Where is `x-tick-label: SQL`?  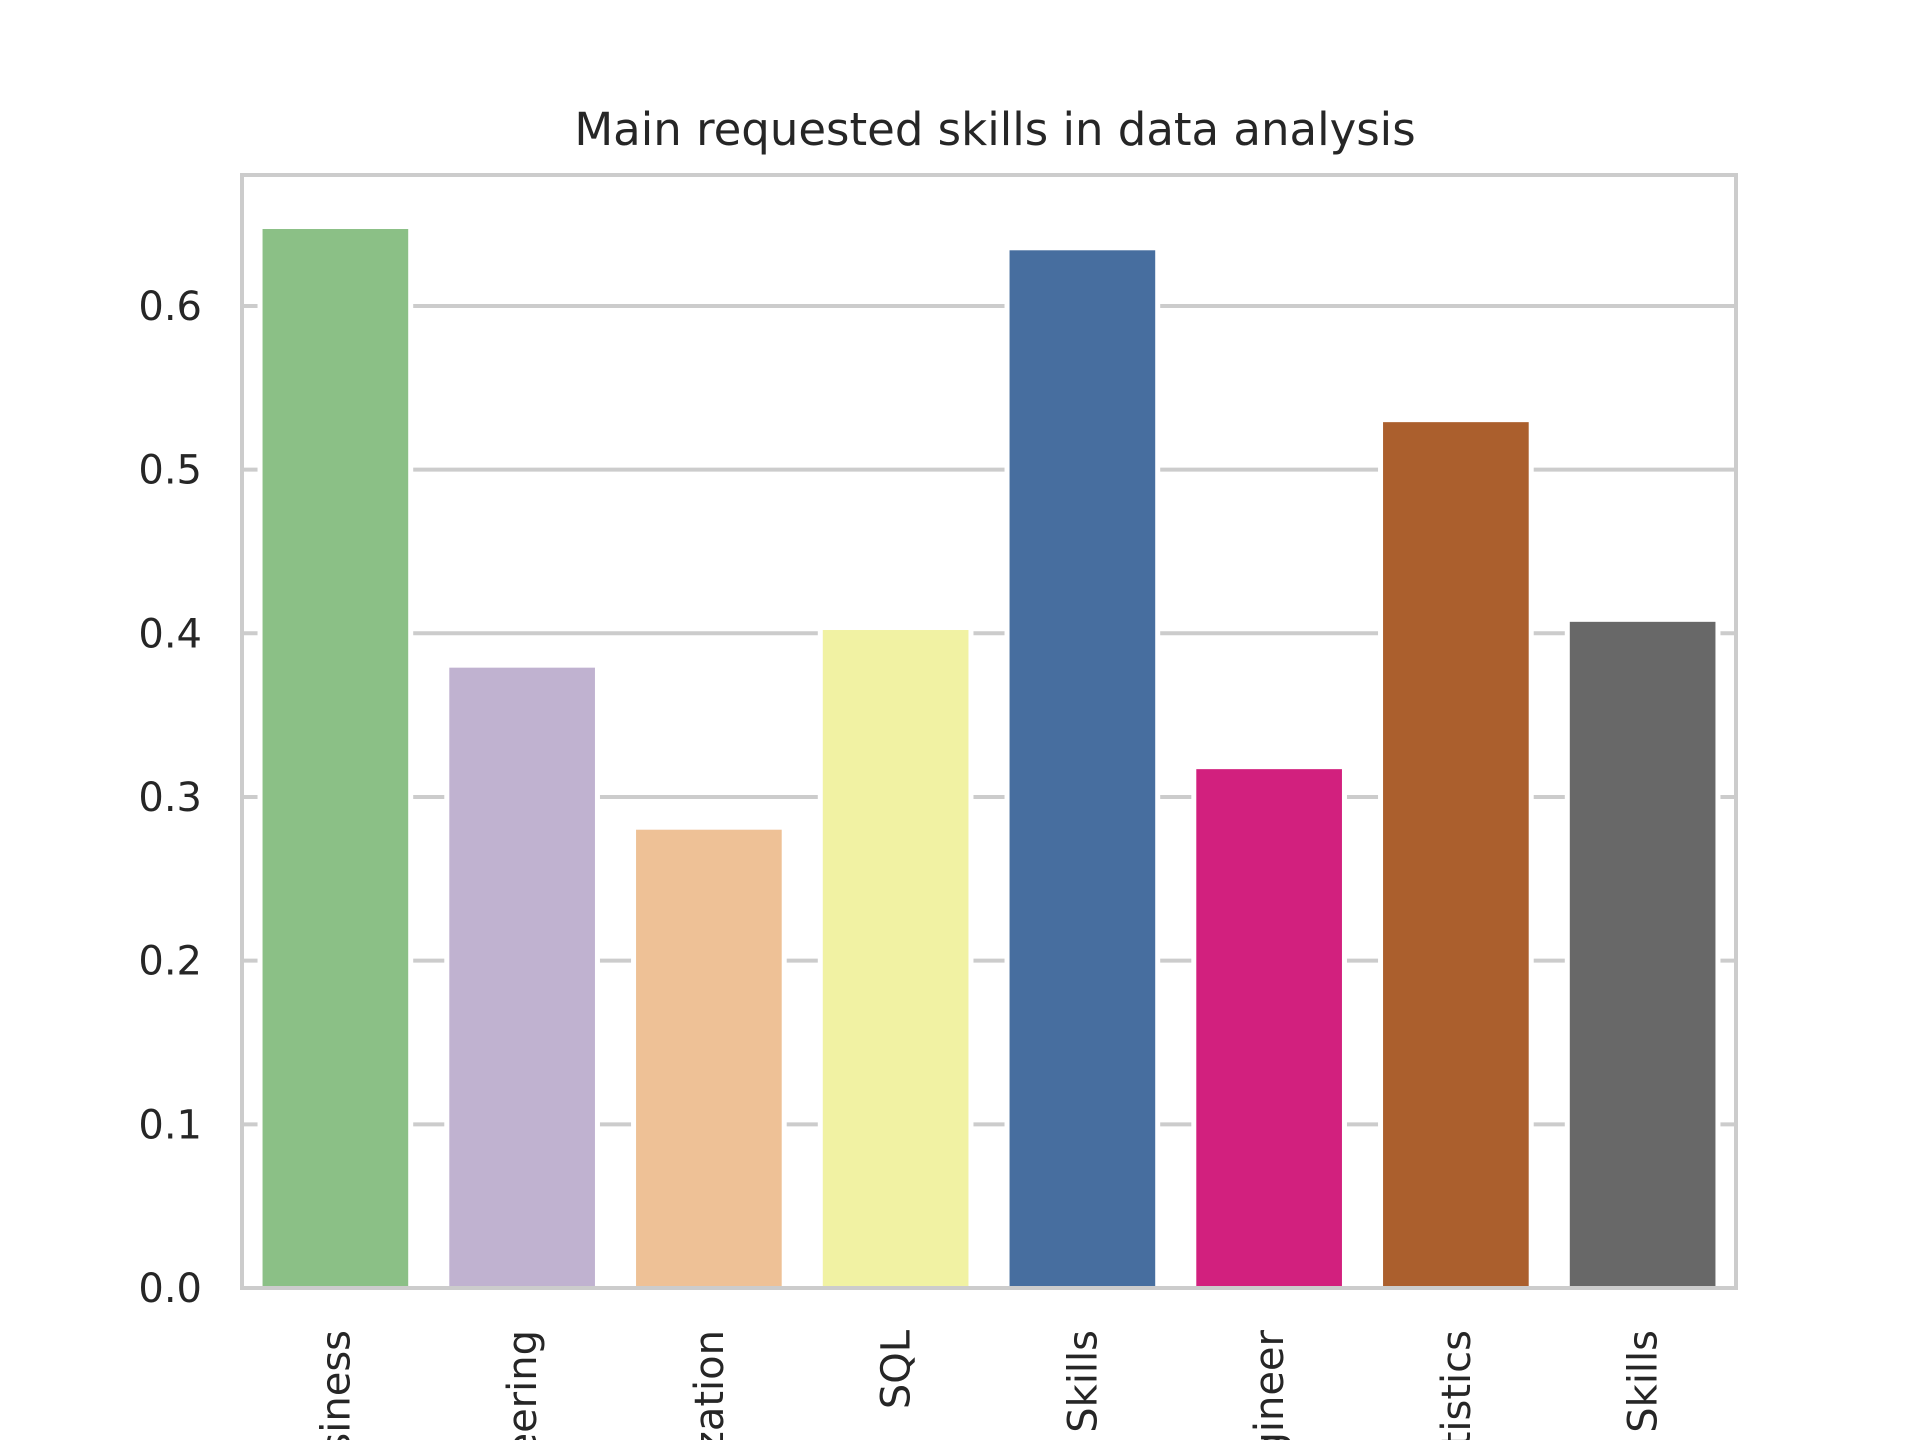
x-tick-label: SQL is located at coordinates (897, 1369).